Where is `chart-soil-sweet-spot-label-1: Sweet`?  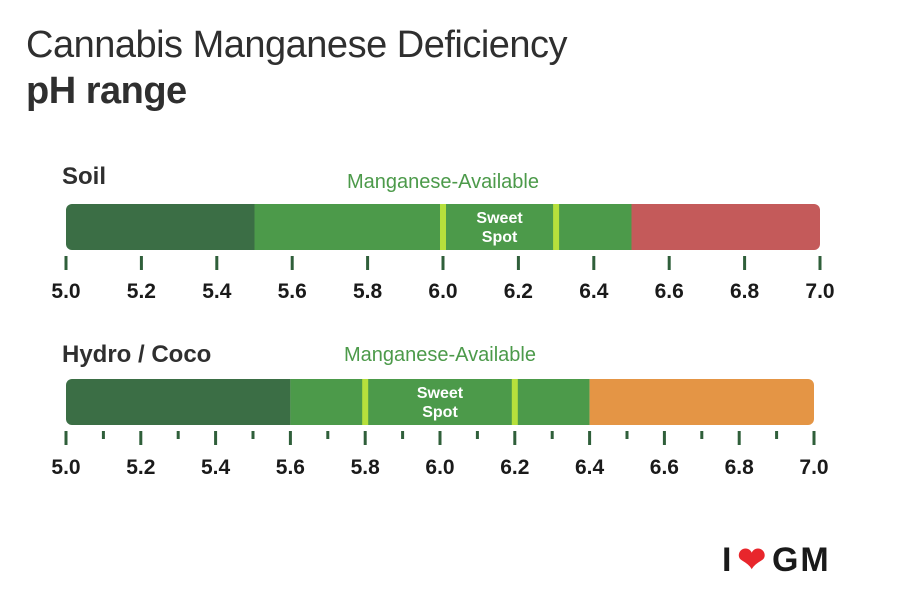
chart-soil-sweet-spot-label-1: Sweet is located at coordinates (499, 218).